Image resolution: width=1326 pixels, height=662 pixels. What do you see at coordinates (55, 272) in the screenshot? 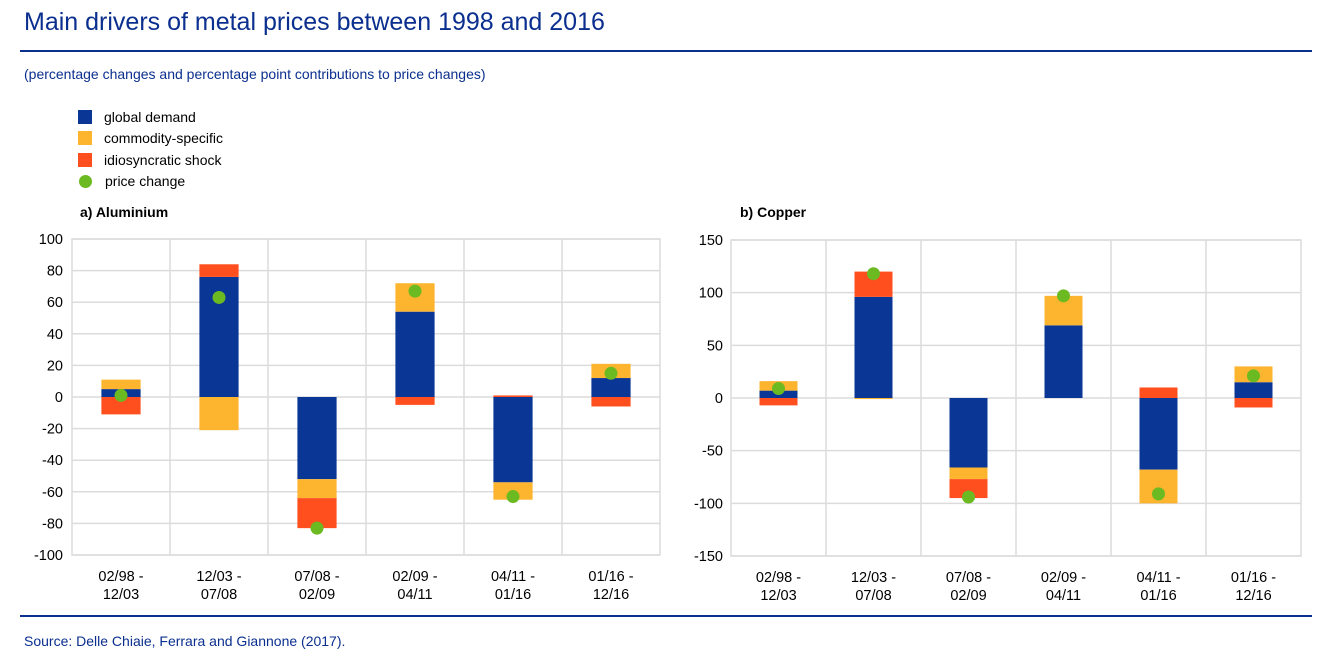
I see `aluminium-y-tick-label: 80` at bounding box center [55, 272].